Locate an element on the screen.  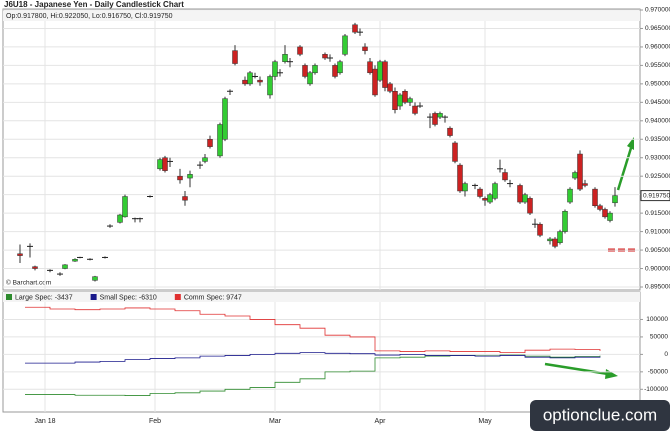
watermark-box is located at coordinates (600, 415).